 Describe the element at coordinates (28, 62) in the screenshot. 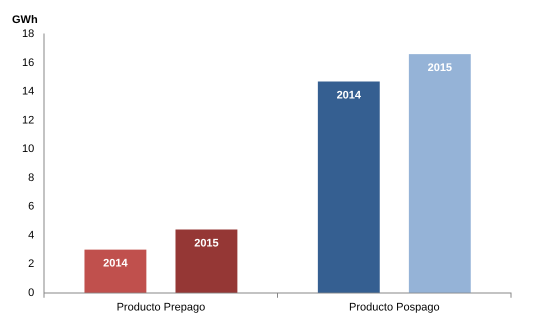

I see `y-tick-label: 16` at that location.